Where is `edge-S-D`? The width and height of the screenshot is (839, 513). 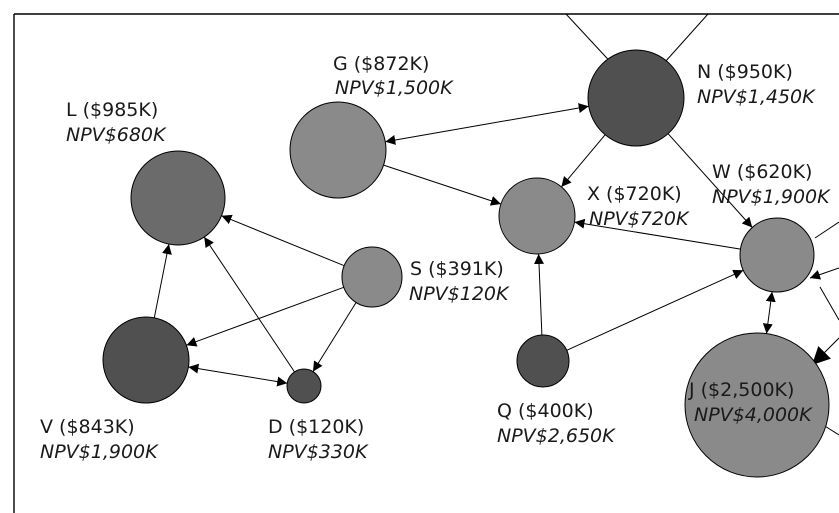
edge-S-D is located at coordinates (334, 337).